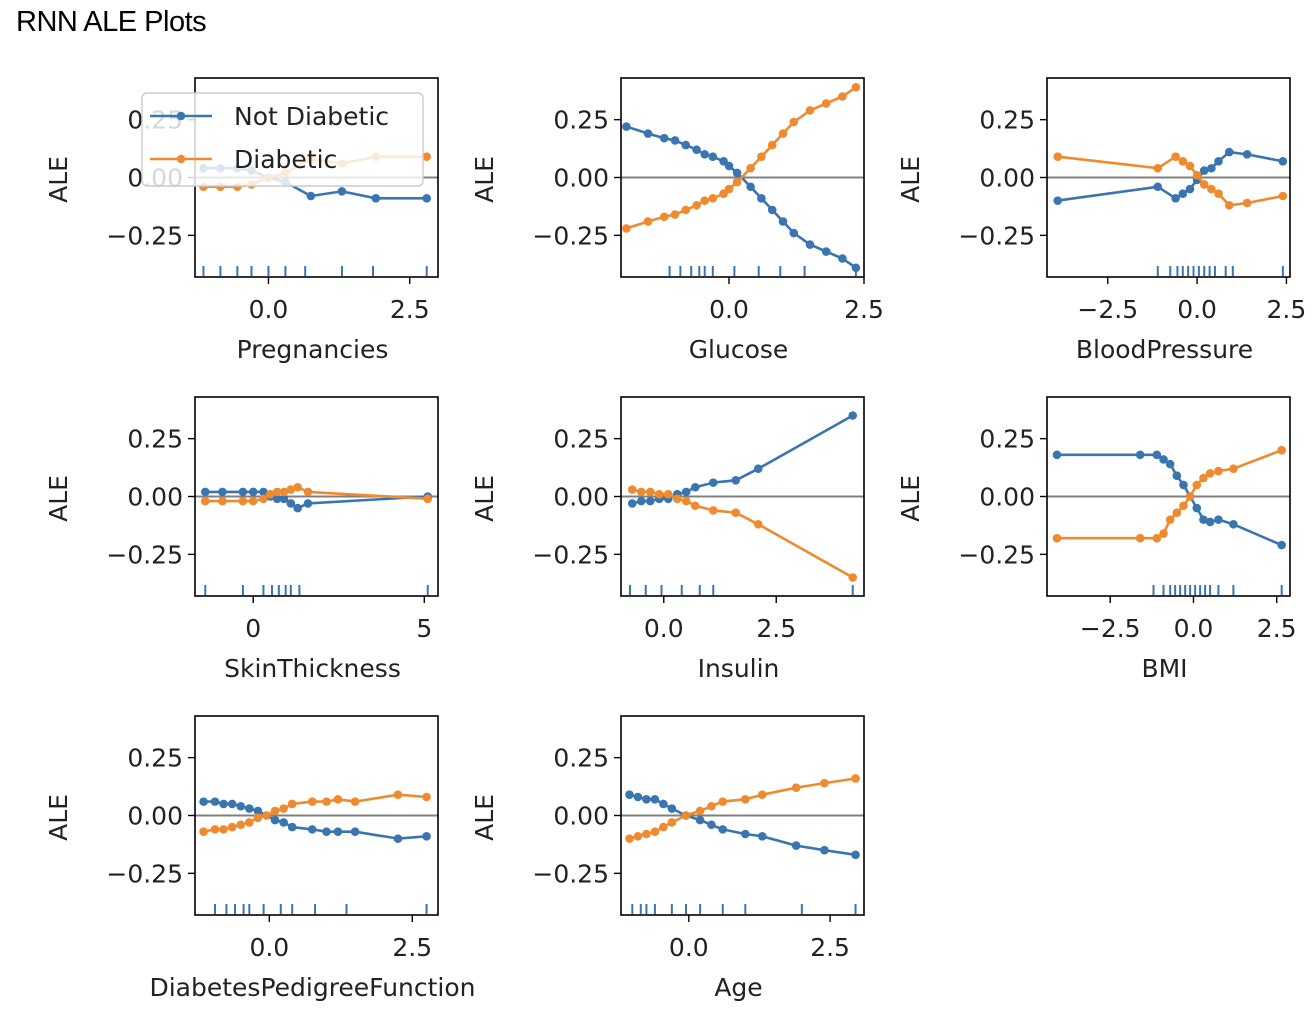 This screenshot has height=1018, width=1312. Describe the element at coordinates (312, 668) in the screenshot. I see `x-axis-label: SkinThickness` at that location.